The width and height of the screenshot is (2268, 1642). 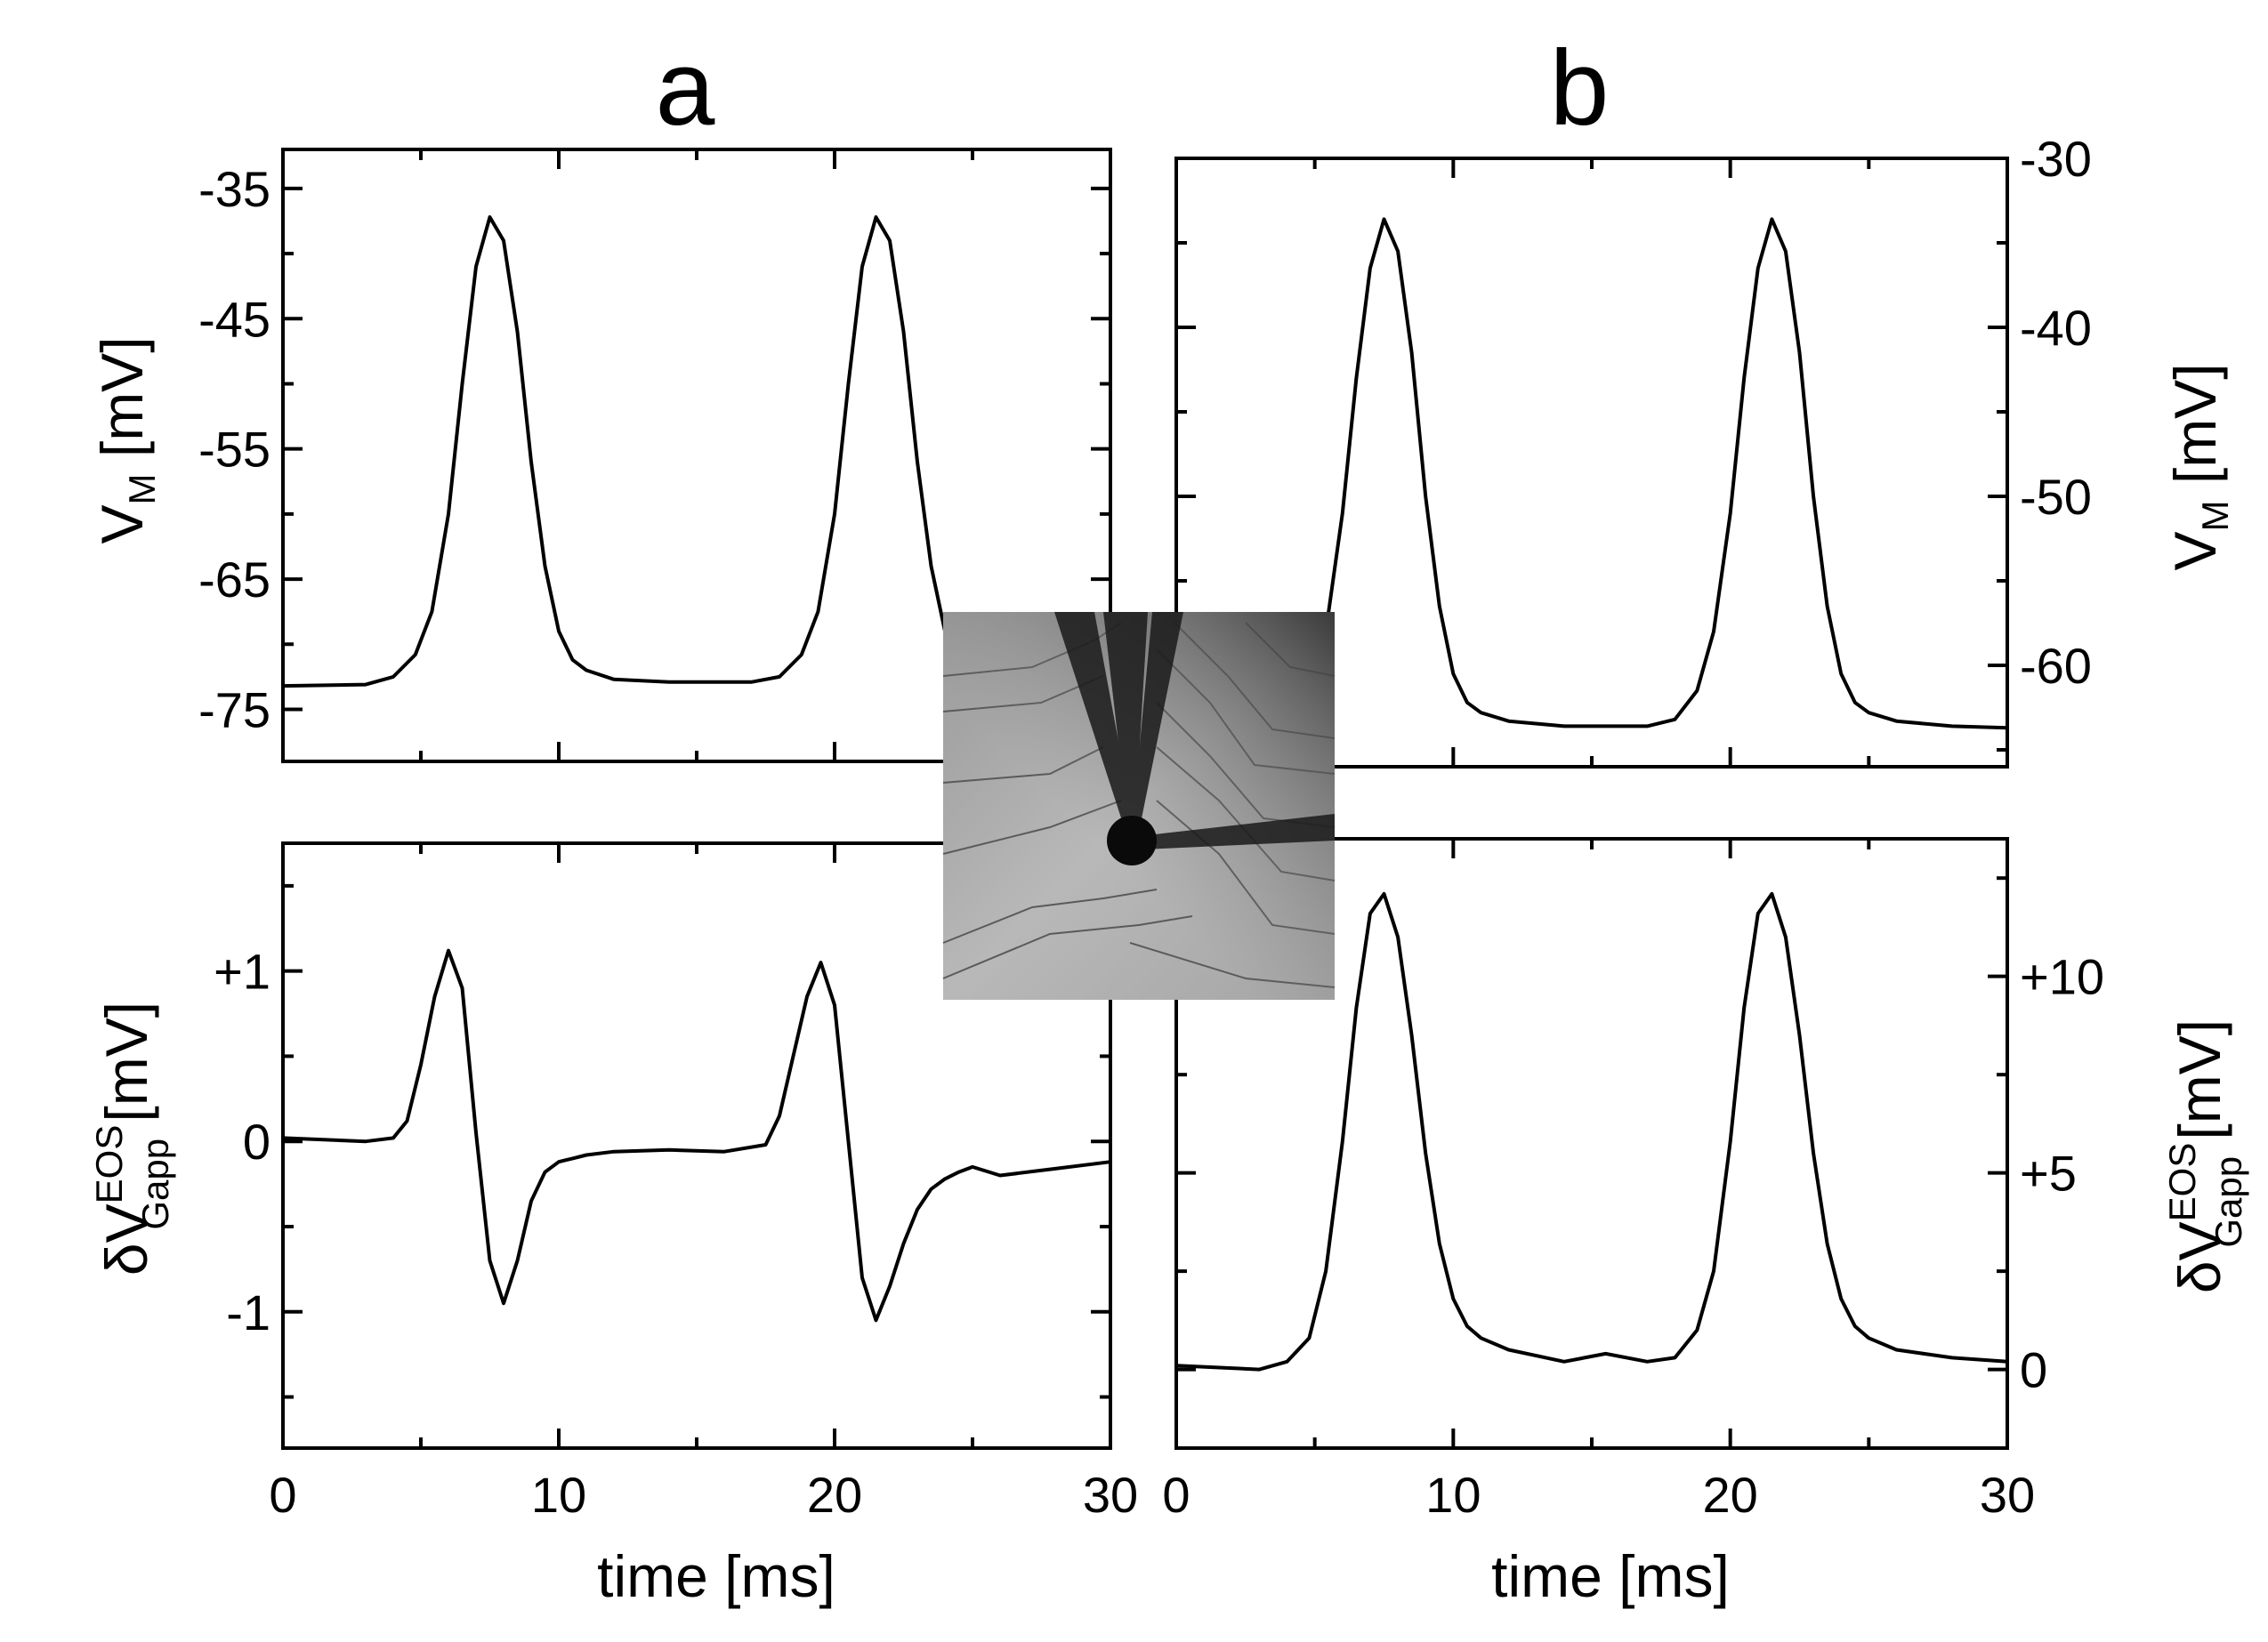 What do you see at coordinates (2056, 328) in the screenshot?
I see `y-tick-label: -40` at bounding box center [2056, 328].